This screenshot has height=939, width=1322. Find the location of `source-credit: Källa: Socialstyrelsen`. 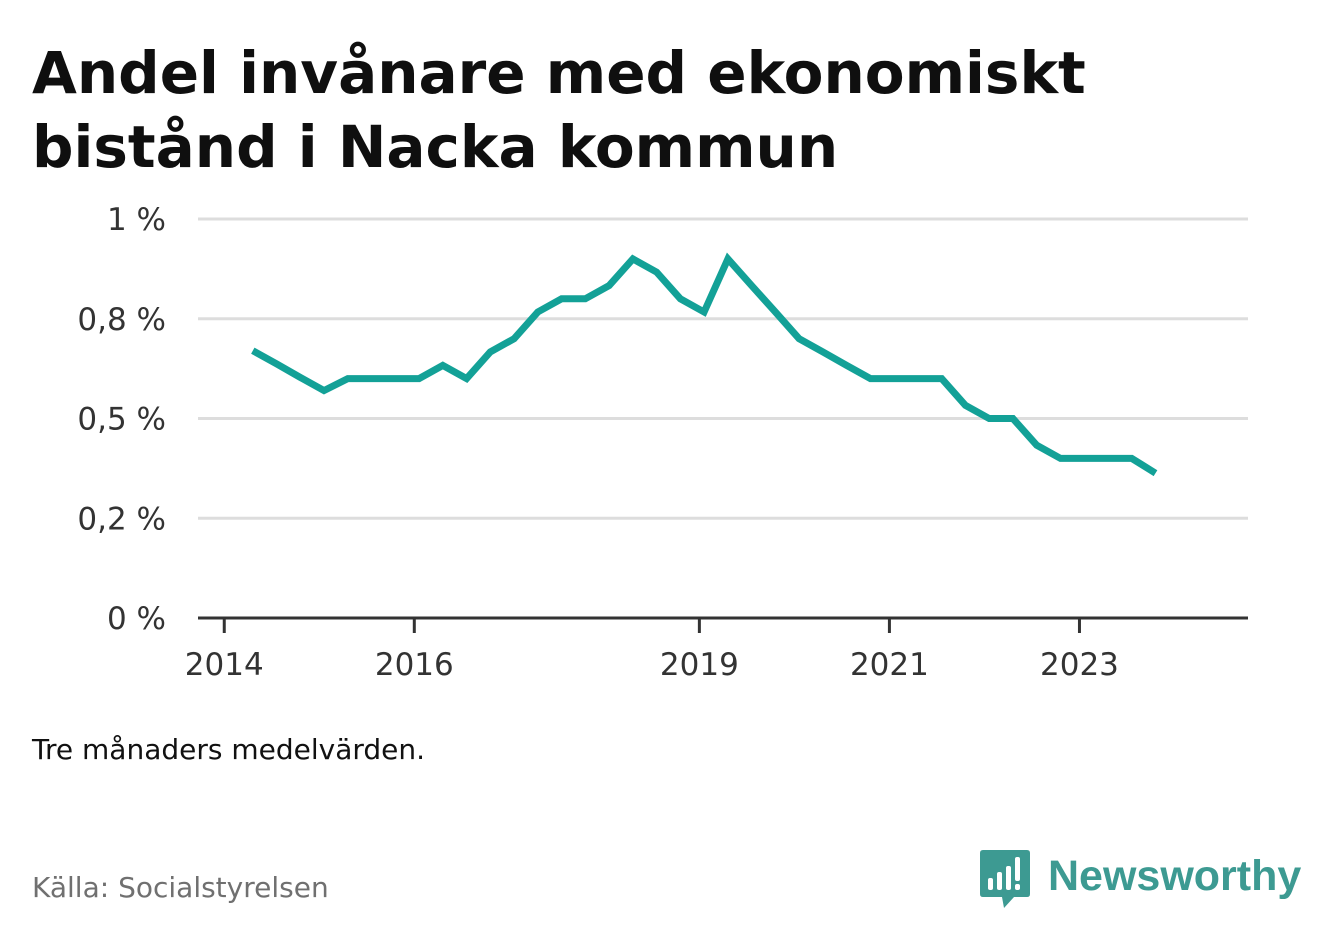

source-credit: Källa: Socialstyrelsen is located at coordinates (180, 887).